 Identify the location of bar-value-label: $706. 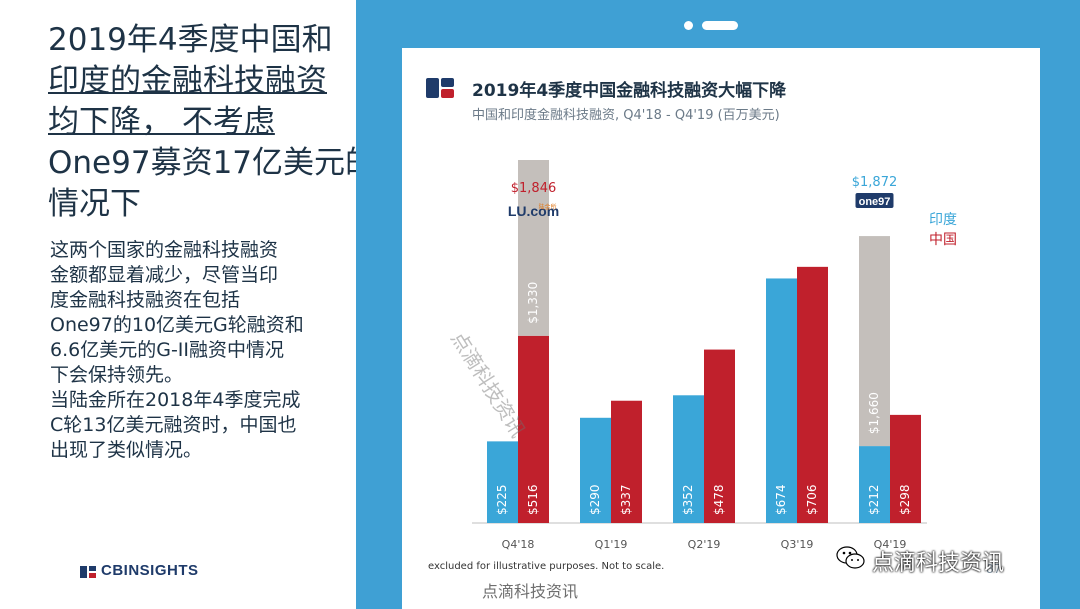
(812, 499).